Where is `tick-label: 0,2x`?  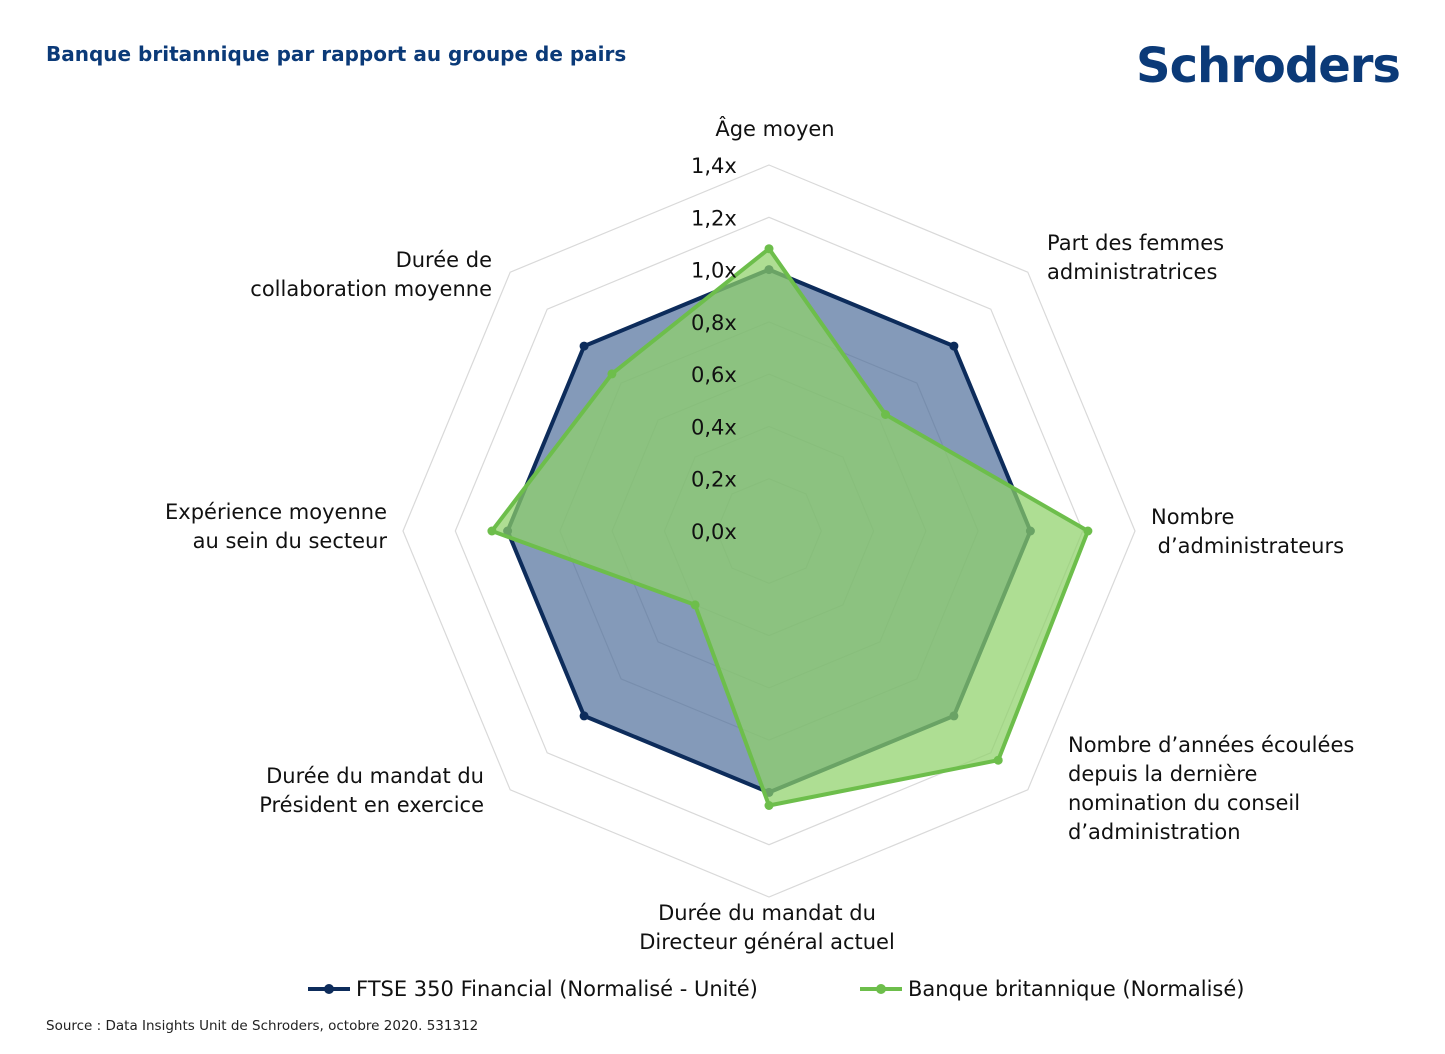
tick-label: 0,2x is located at coordinates (714, 480).